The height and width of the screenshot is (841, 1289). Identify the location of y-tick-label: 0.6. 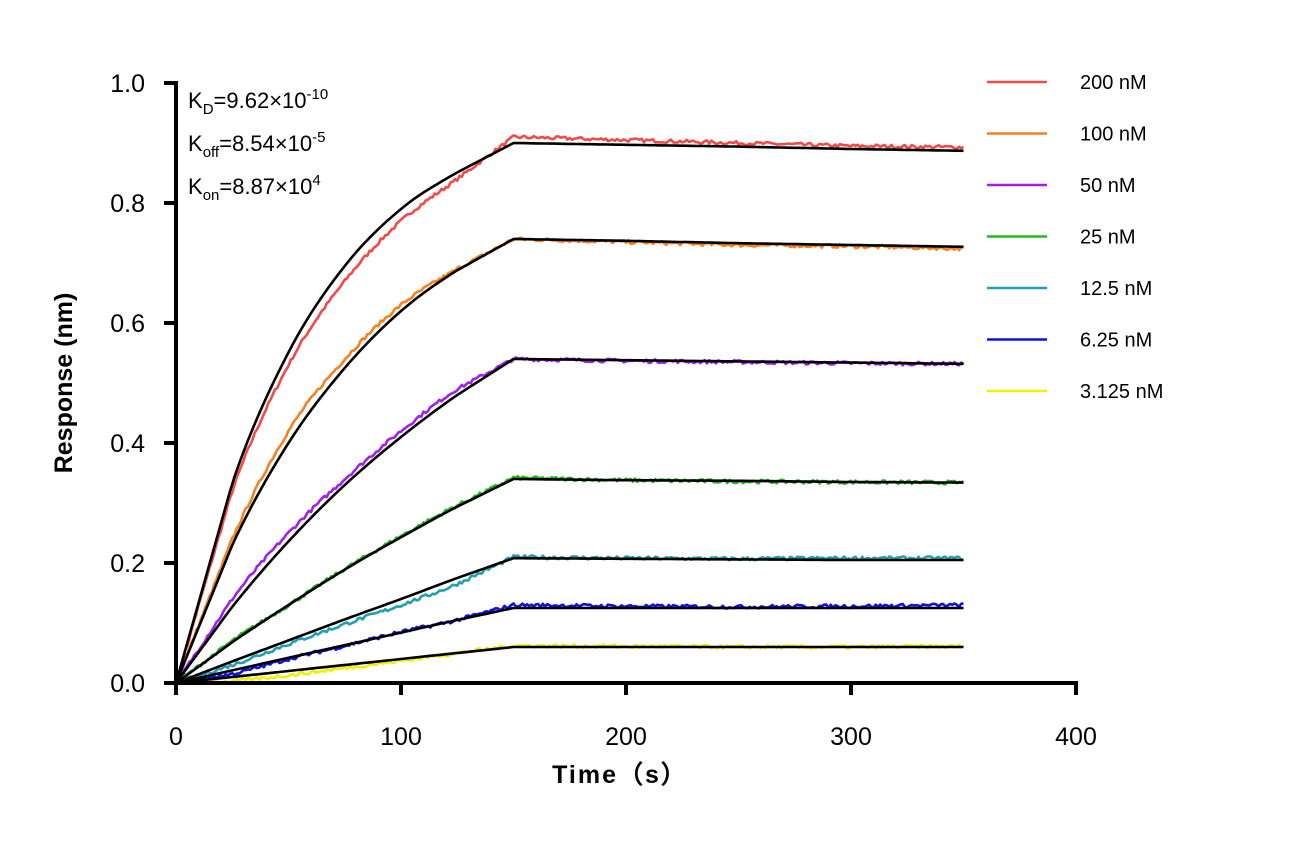
(127, 324).